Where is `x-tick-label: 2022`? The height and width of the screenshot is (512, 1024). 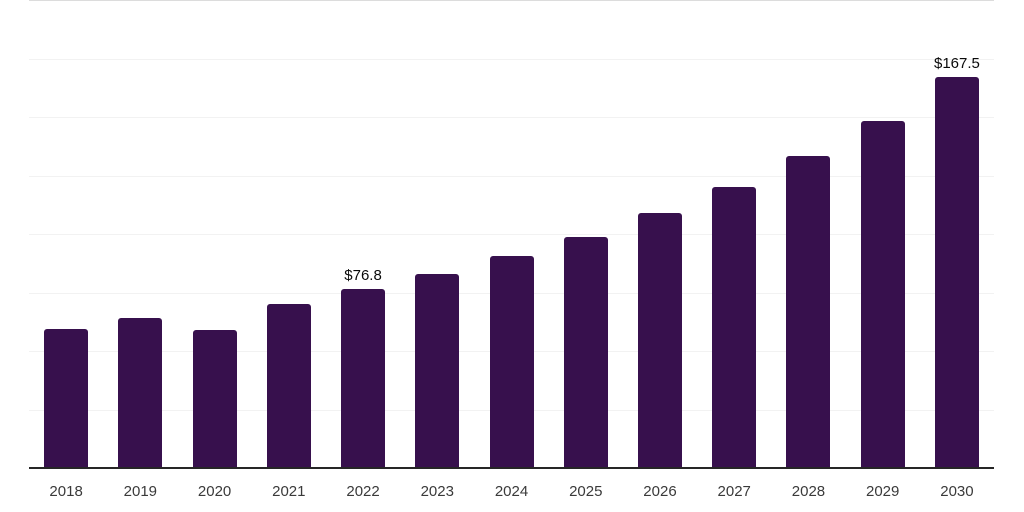 x-tick-label: 2022 is located at coordinates (363, 491).